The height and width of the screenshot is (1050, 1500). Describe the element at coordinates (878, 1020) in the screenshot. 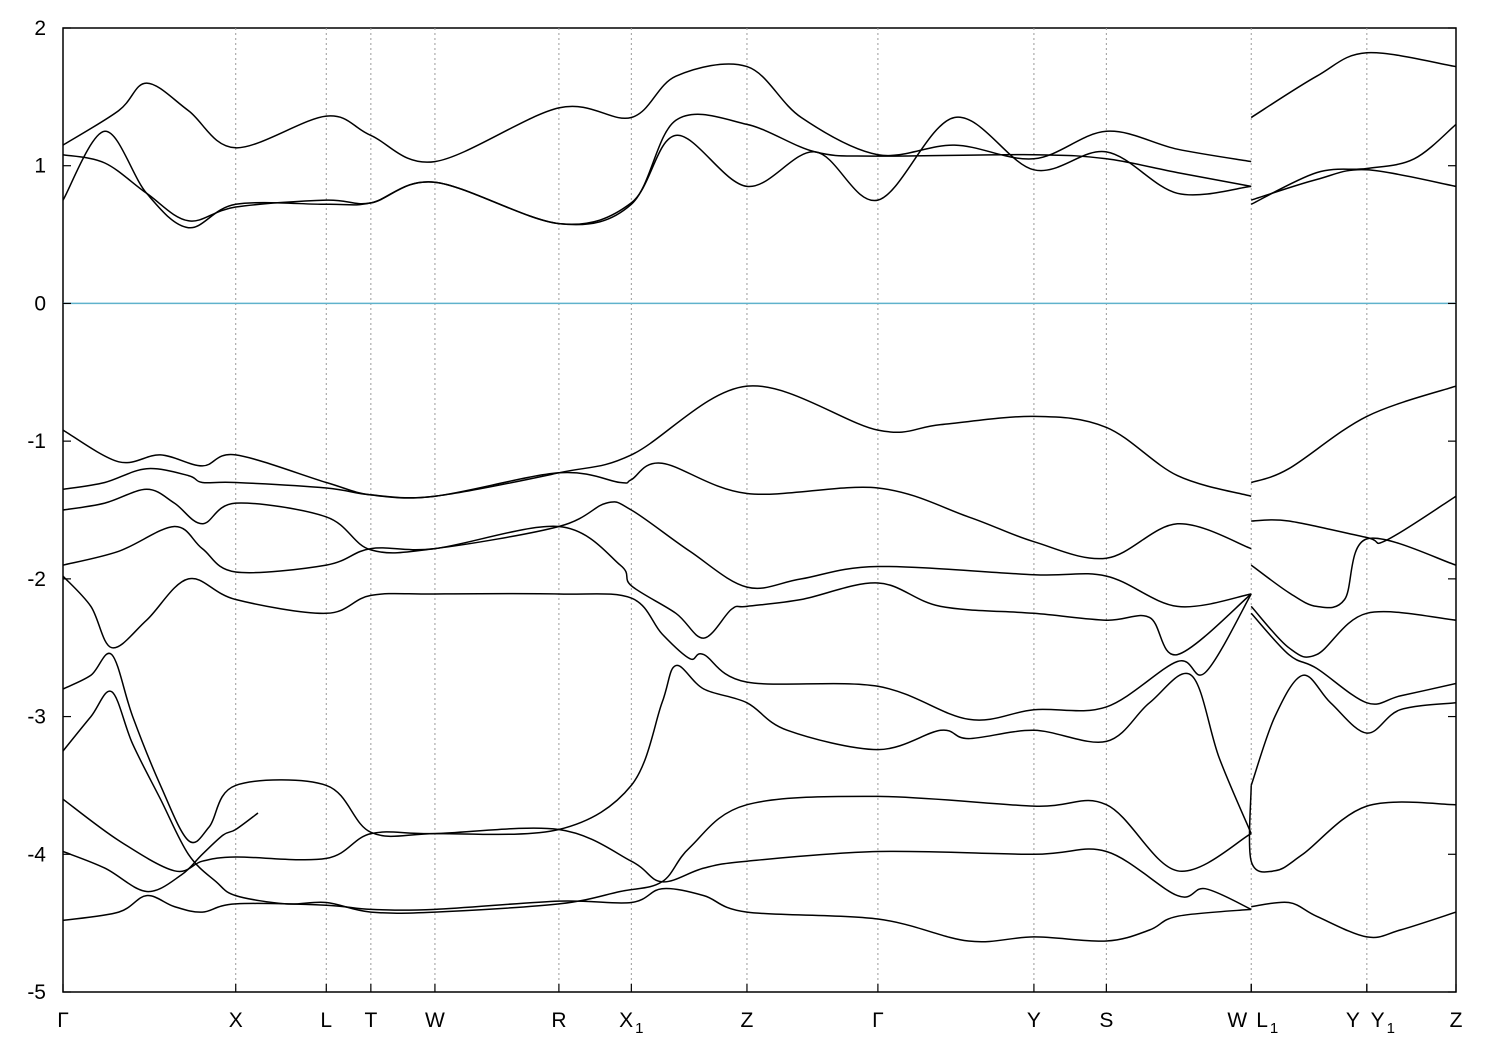

I see `x-tick-label-8: Γ` at that location.